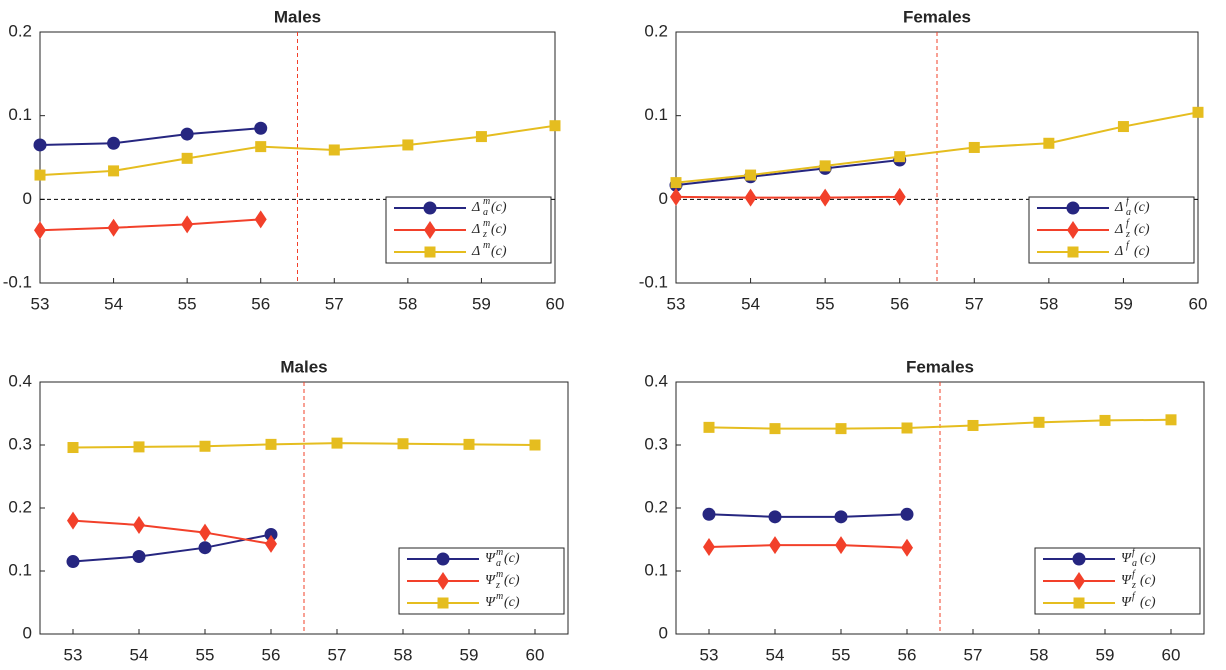 The image size is (1226, 670). Describe the element at coordinates (656, 30) in the screenshot. I see `y-tick-label: 0.2` at that location.